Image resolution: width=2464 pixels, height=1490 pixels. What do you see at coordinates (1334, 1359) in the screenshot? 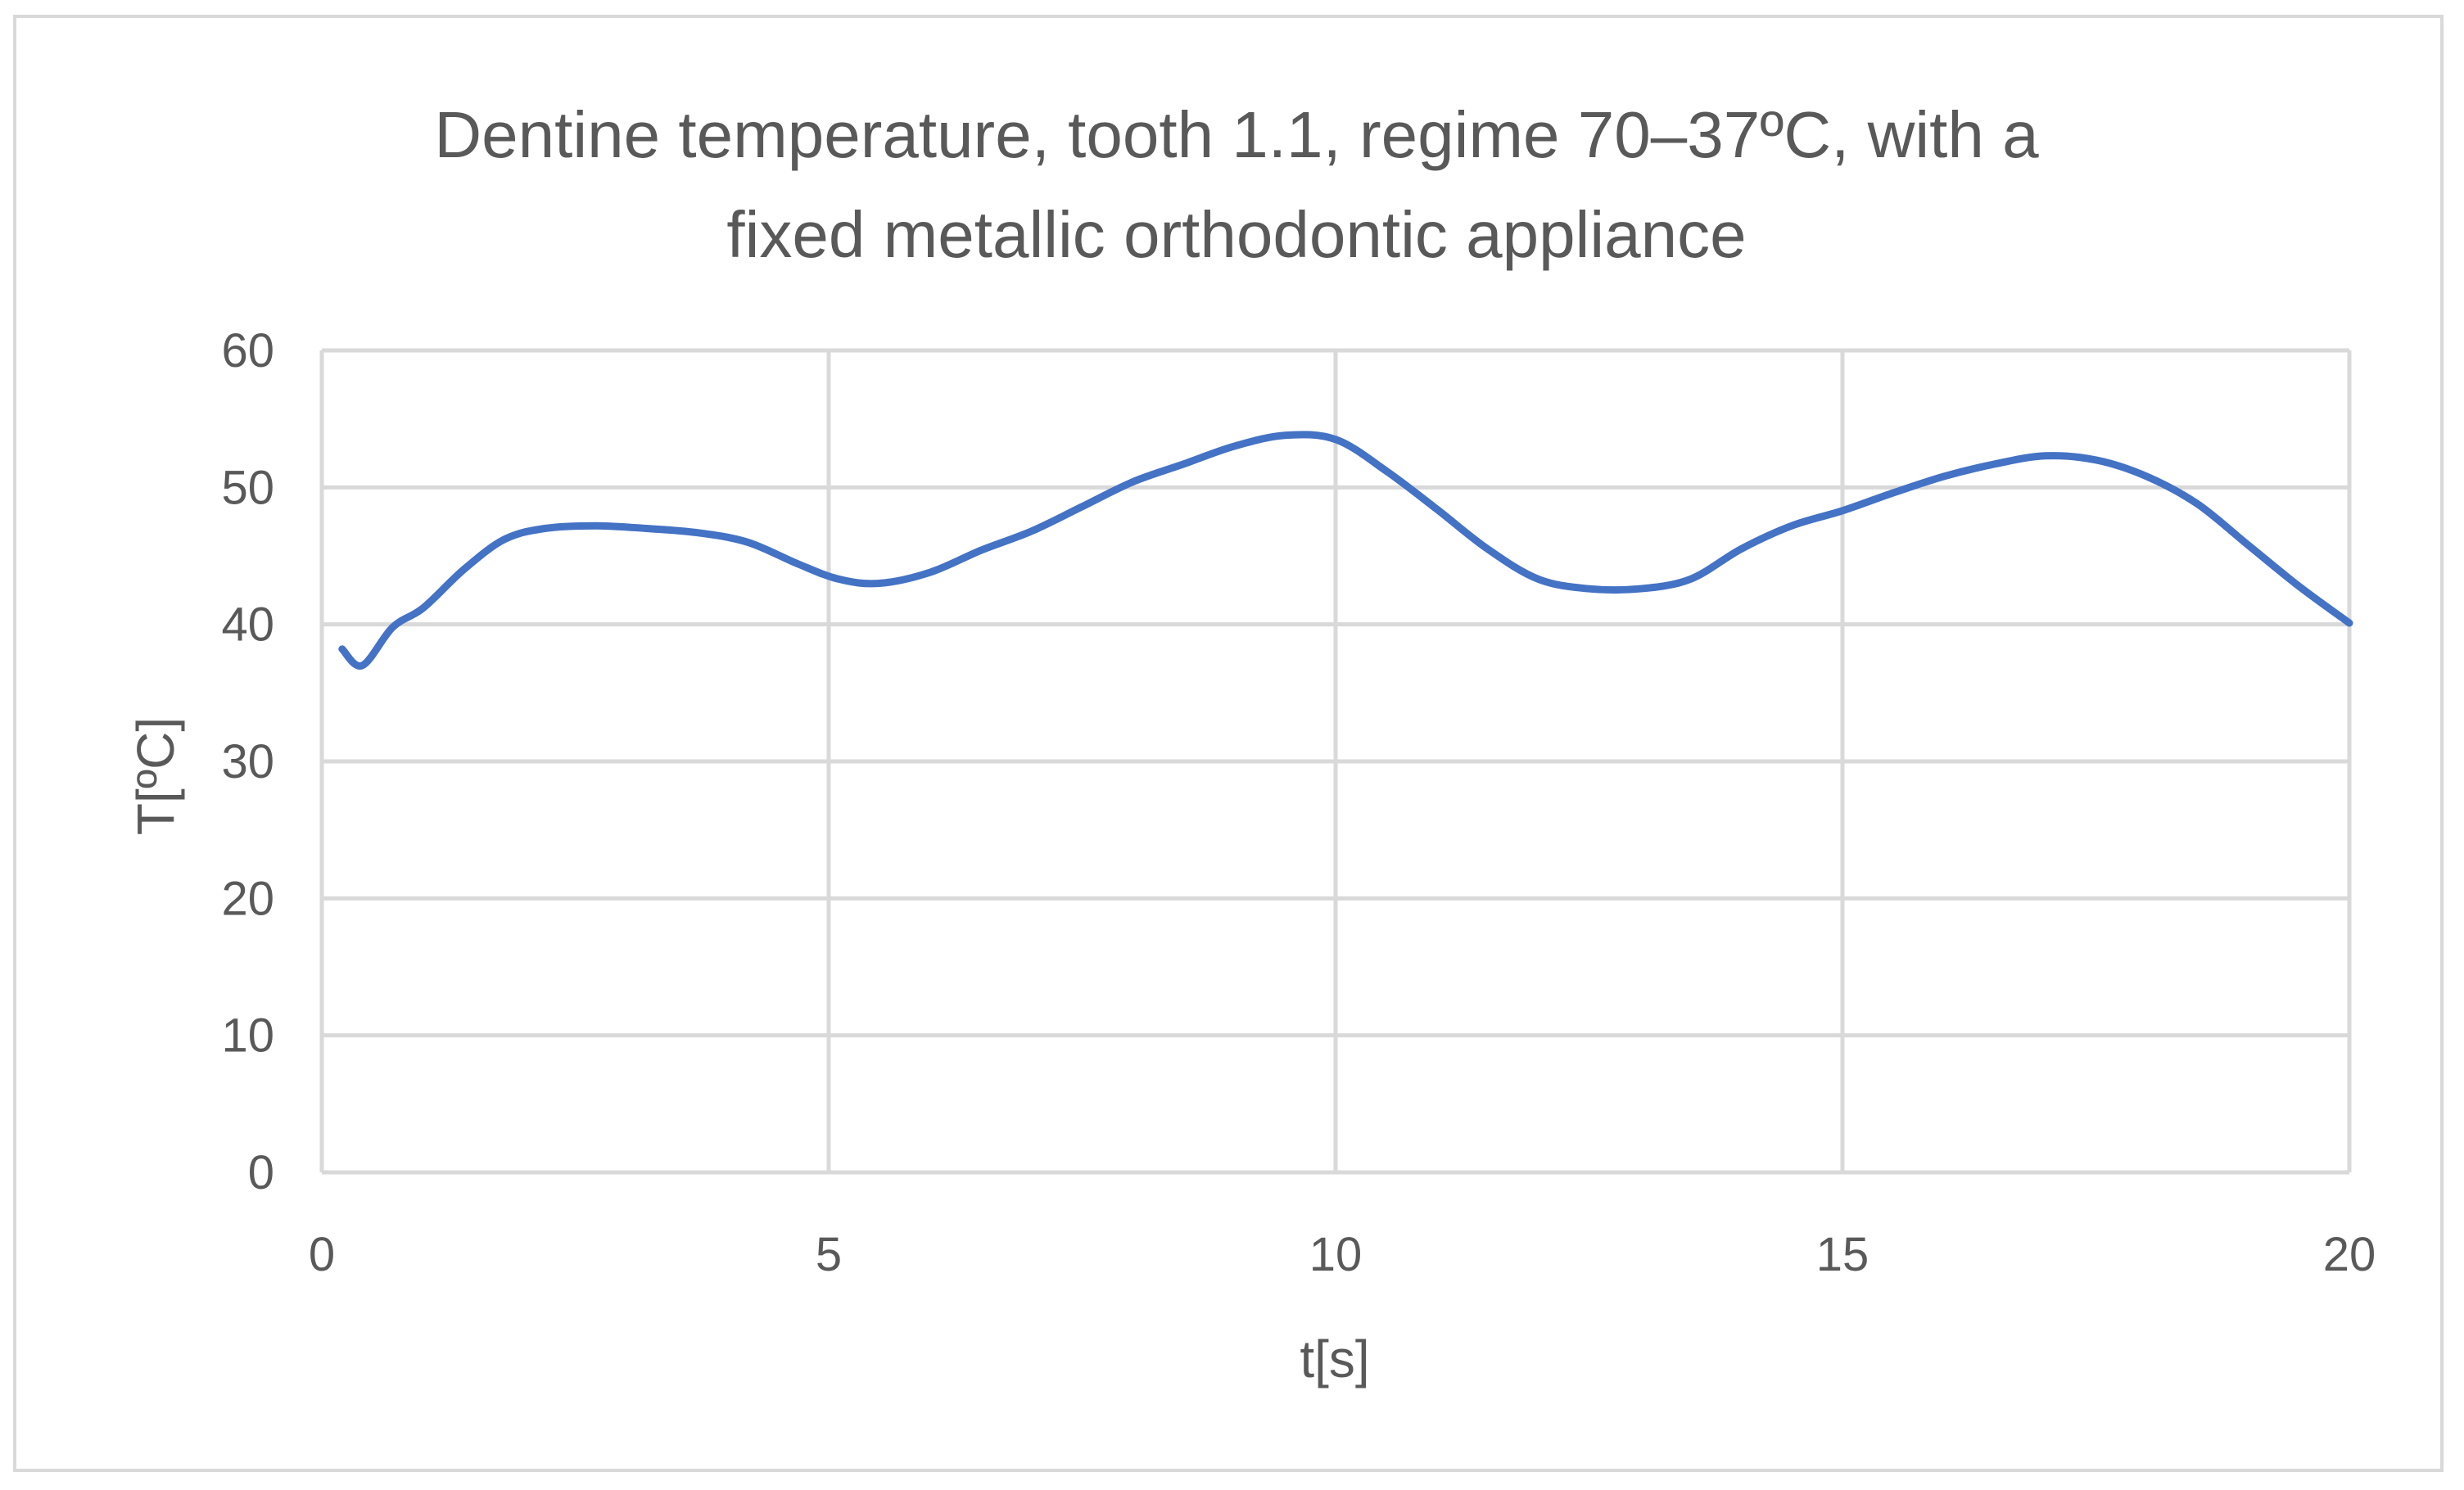
I see `x-axis-title: t[s]` at bounding box center [1334, 1359].